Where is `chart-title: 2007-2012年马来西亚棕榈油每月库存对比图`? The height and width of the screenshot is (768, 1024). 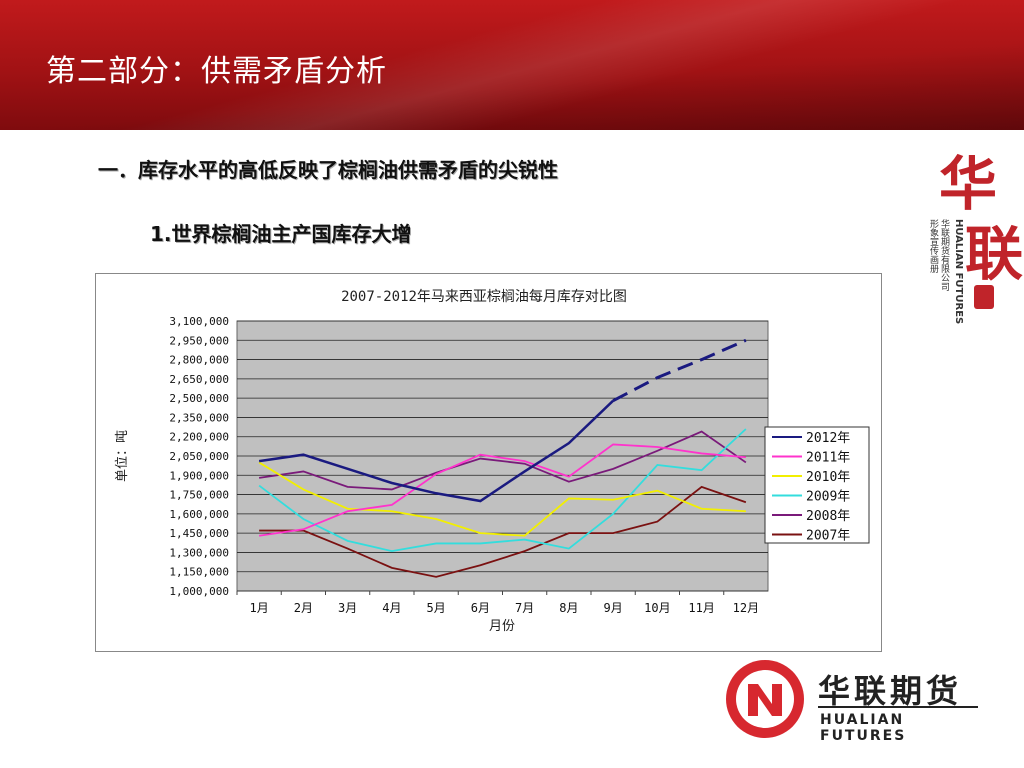 chart-title: 2007-2012年马来西亚棕榈油每月库存对比图 is located at coordinates (484, 297).